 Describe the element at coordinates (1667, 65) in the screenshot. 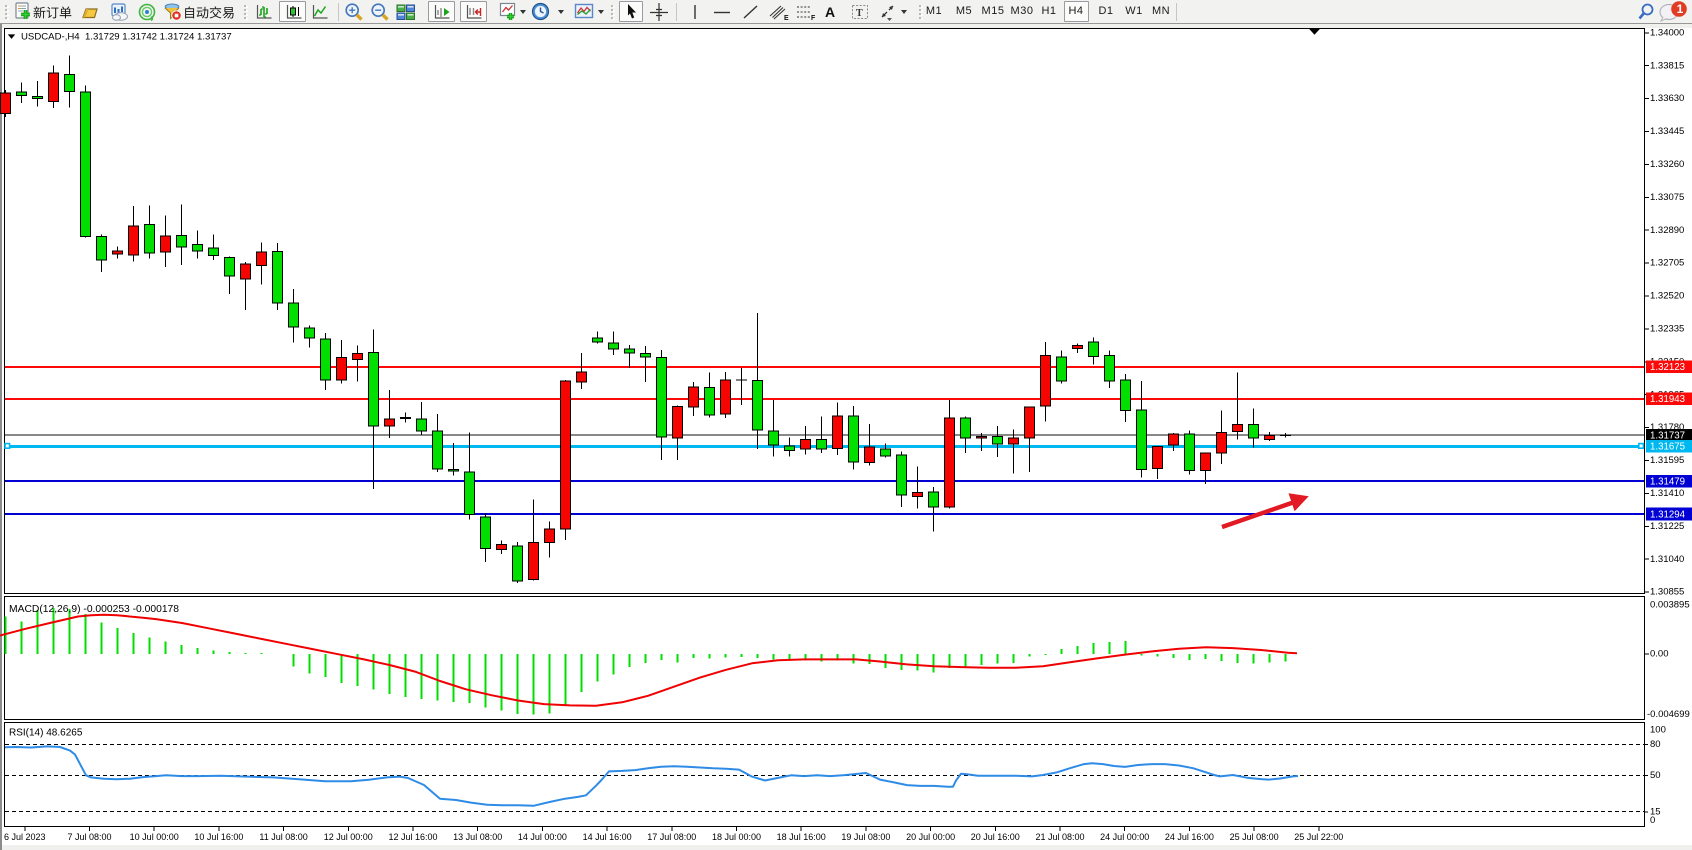

I see `svg-text: 1.33815` at that location.